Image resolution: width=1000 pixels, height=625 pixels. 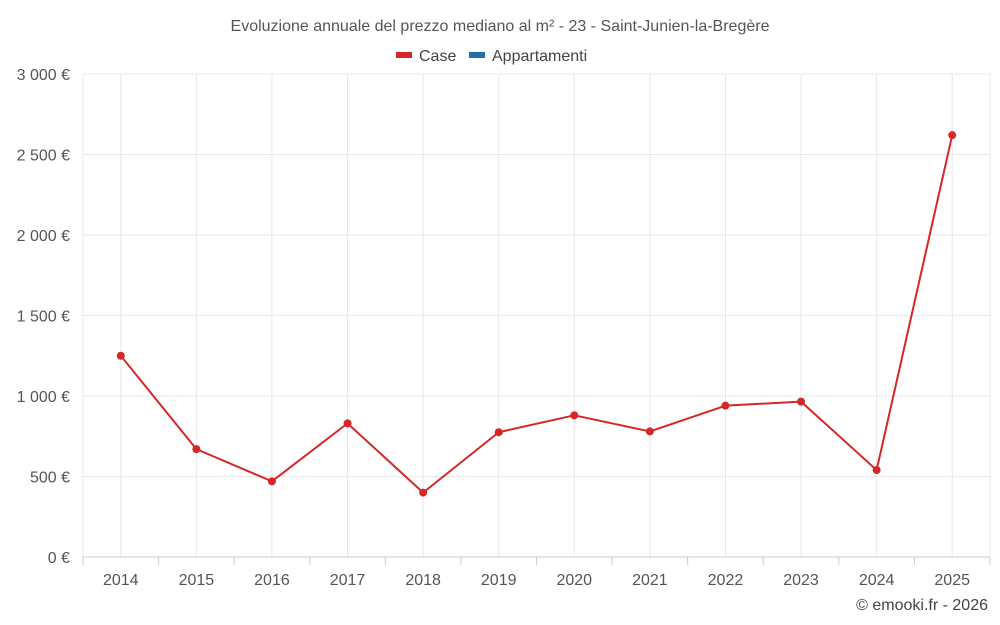 I want to click on x-tick-label: 2022, so click(x=726, y=580).